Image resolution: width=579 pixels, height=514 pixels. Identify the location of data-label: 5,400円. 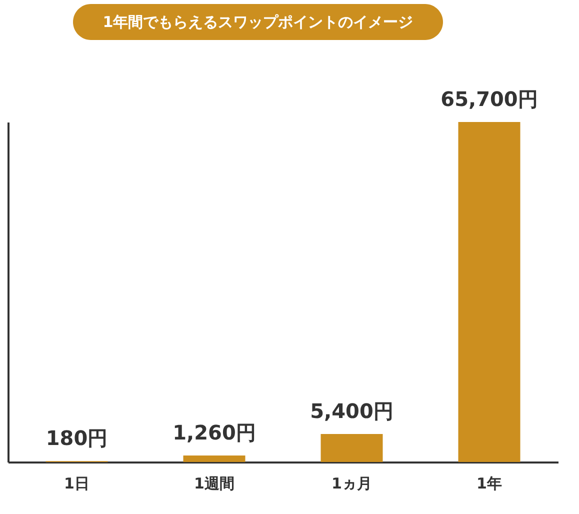
(352, 411).